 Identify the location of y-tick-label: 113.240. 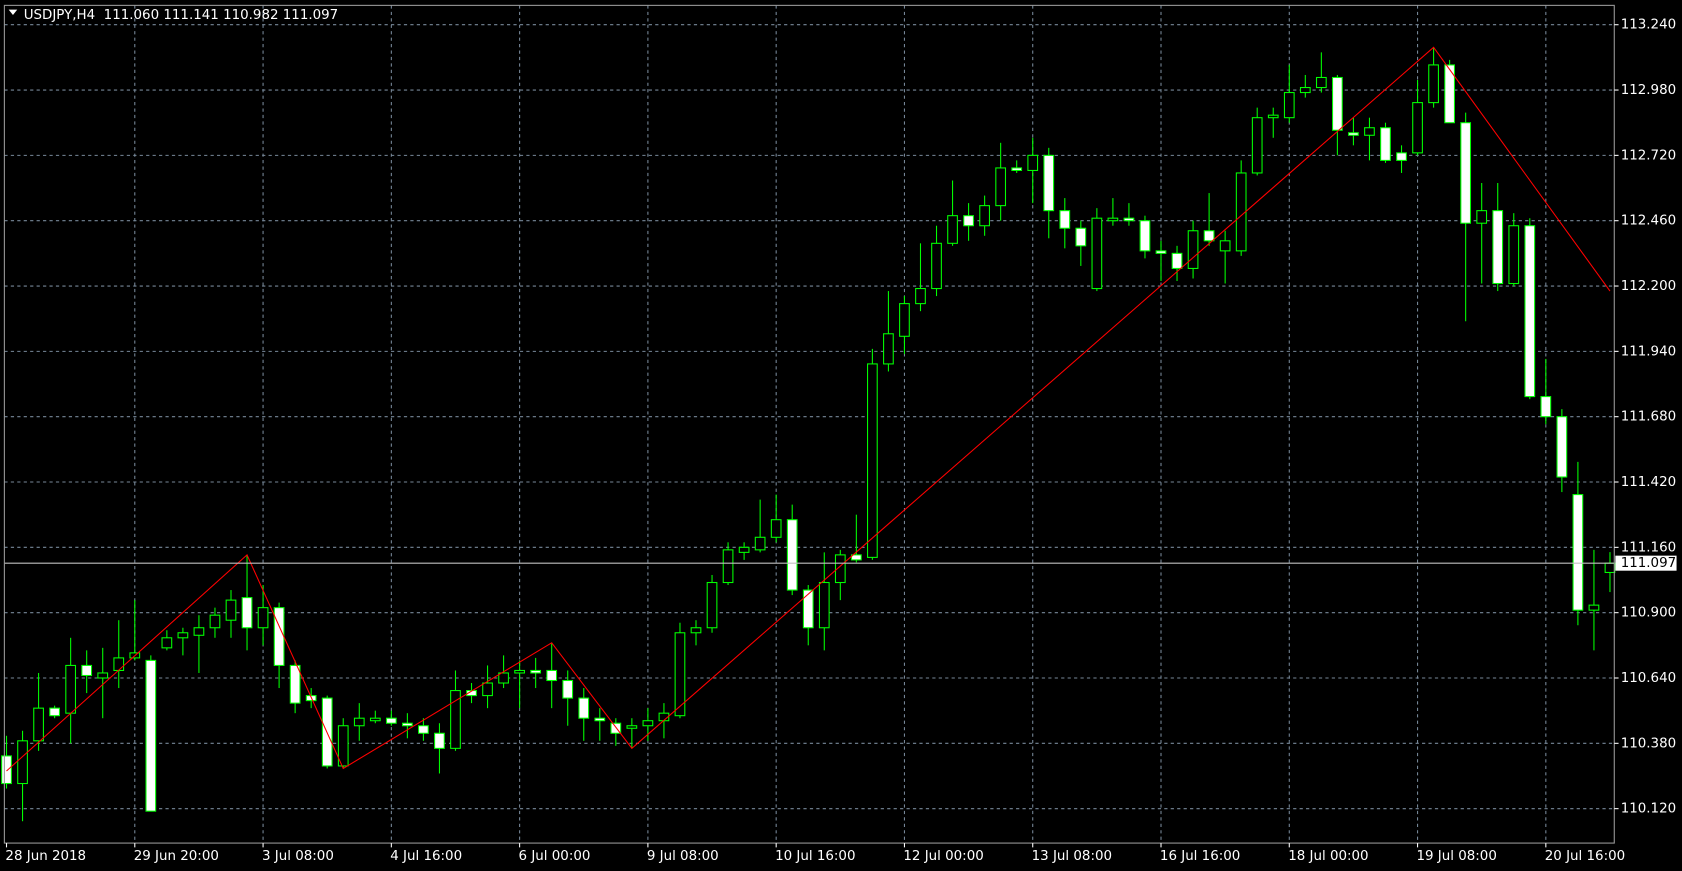
(1648, 25).